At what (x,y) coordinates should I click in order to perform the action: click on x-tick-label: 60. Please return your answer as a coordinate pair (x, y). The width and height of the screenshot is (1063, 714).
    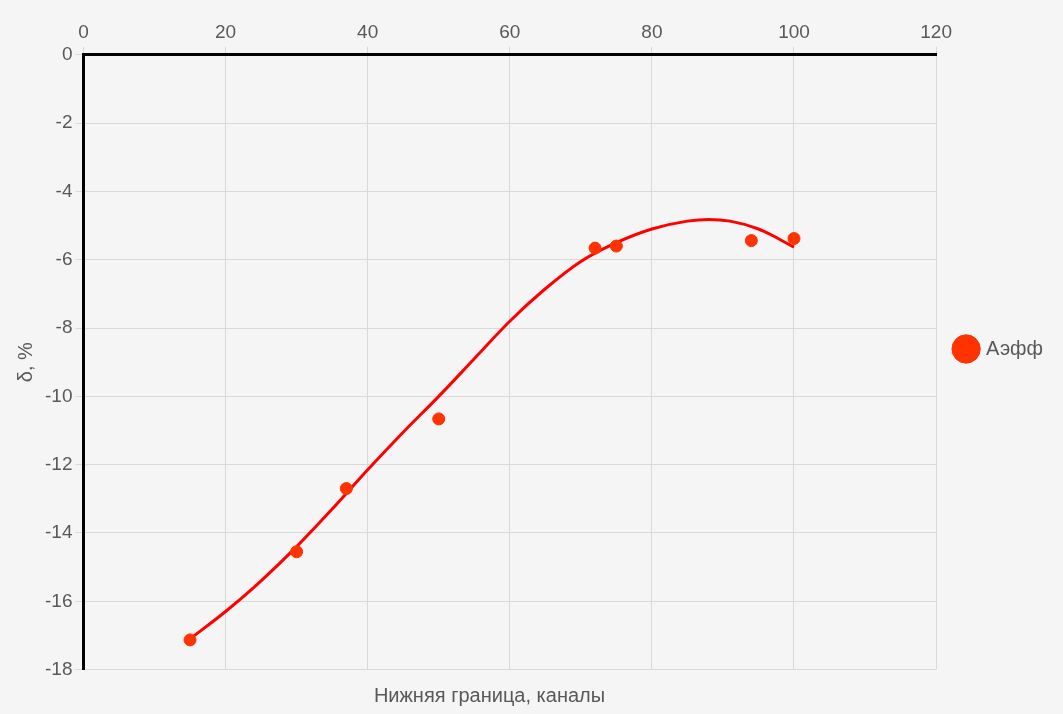
    Looking at the image, I should click on (510, 31).